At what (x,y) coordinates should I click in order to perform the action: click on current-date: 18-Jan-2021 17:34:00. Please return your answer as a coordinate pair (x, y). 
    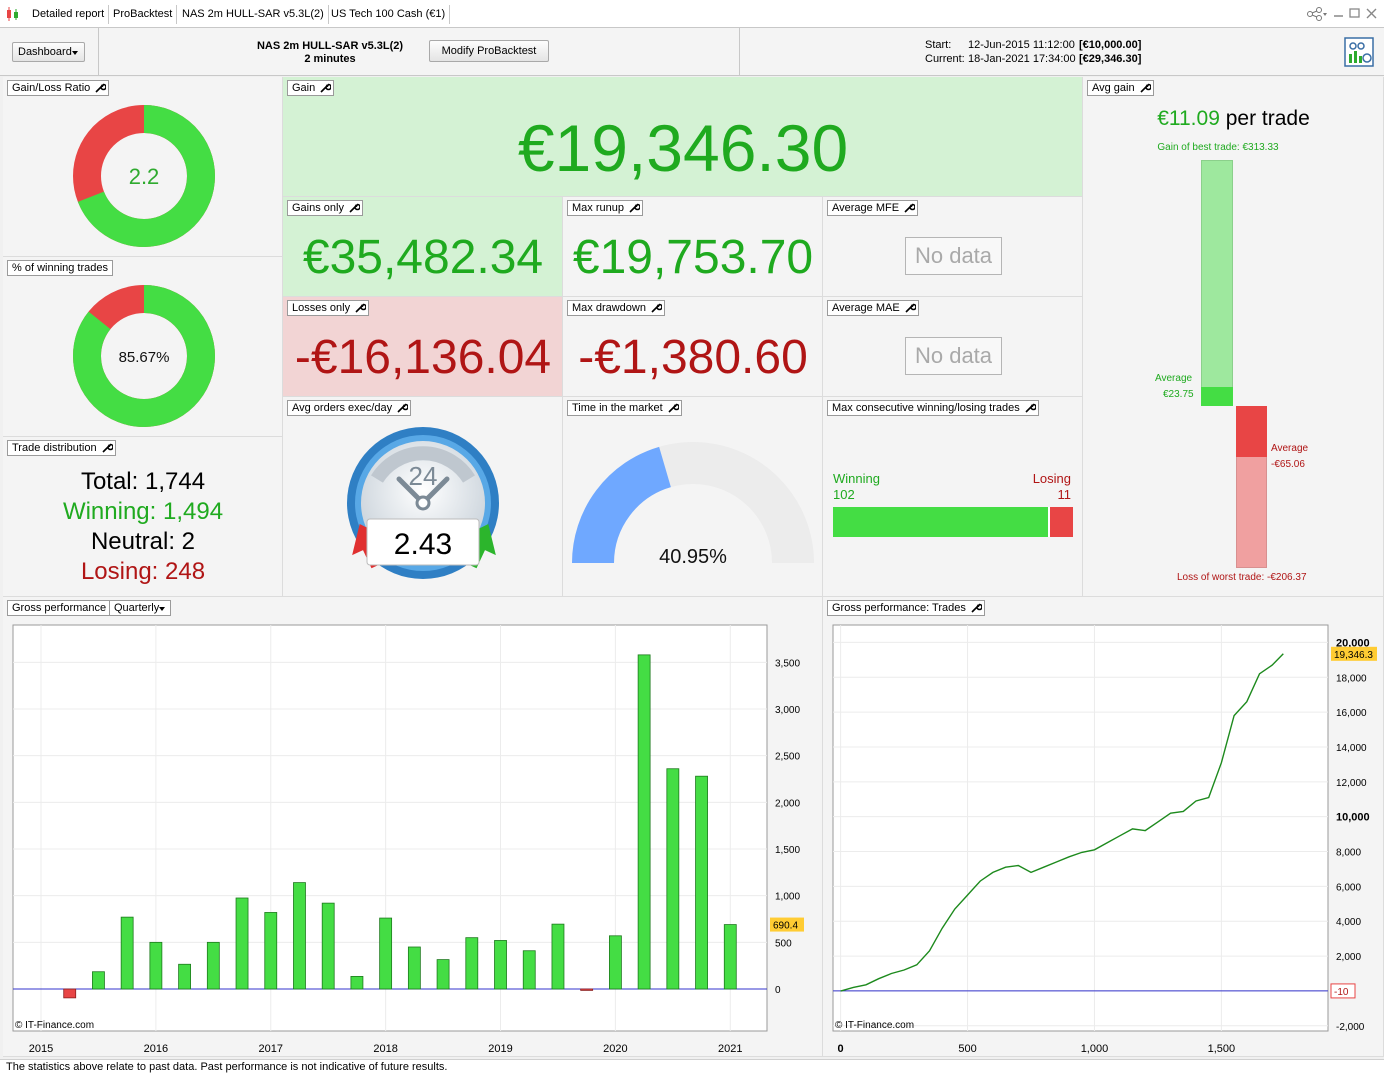
    Looking at the image, I should click on (1022, 59).